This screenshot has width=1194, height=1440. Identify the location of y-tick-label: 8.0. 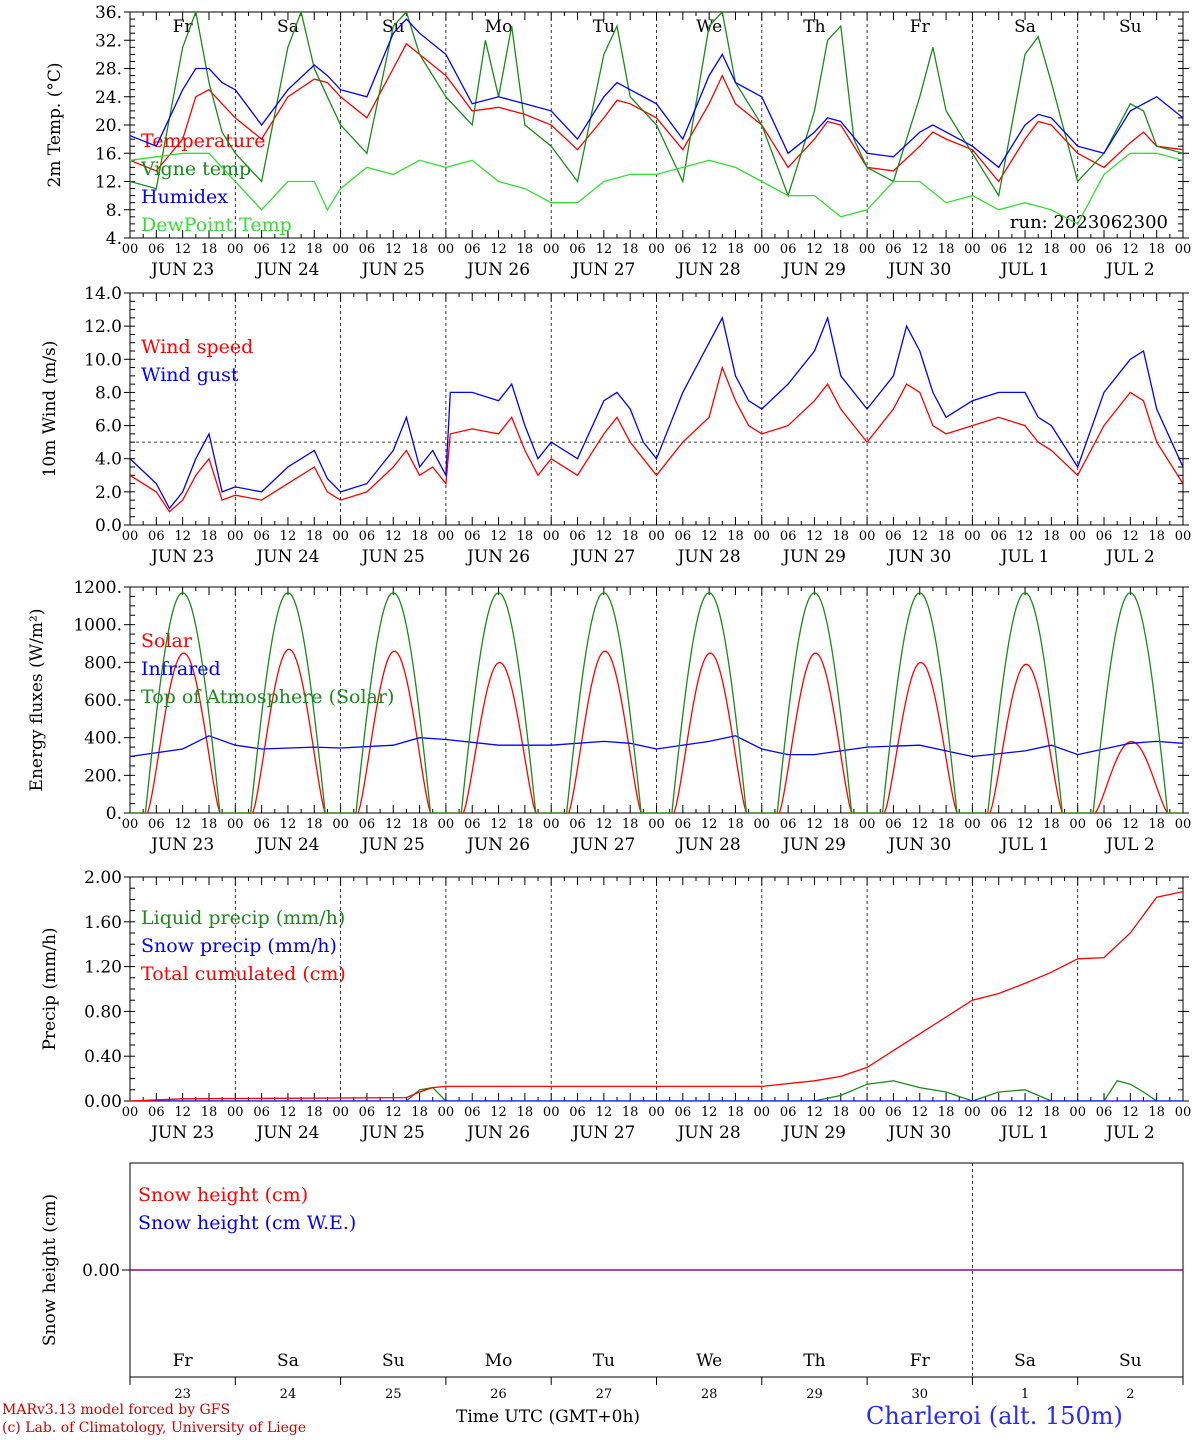
(108, 393).